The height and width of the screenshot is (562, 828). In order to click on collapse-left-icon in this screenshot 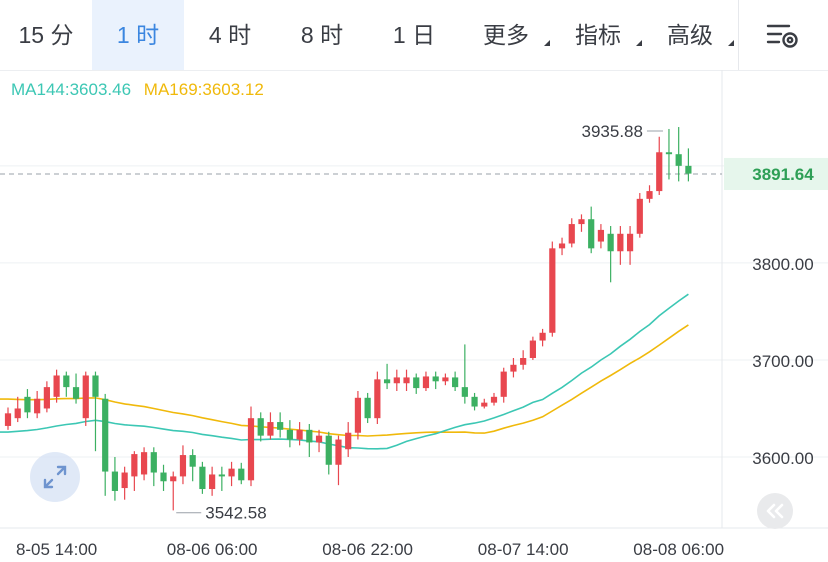, I will do `click(775, 511)`.